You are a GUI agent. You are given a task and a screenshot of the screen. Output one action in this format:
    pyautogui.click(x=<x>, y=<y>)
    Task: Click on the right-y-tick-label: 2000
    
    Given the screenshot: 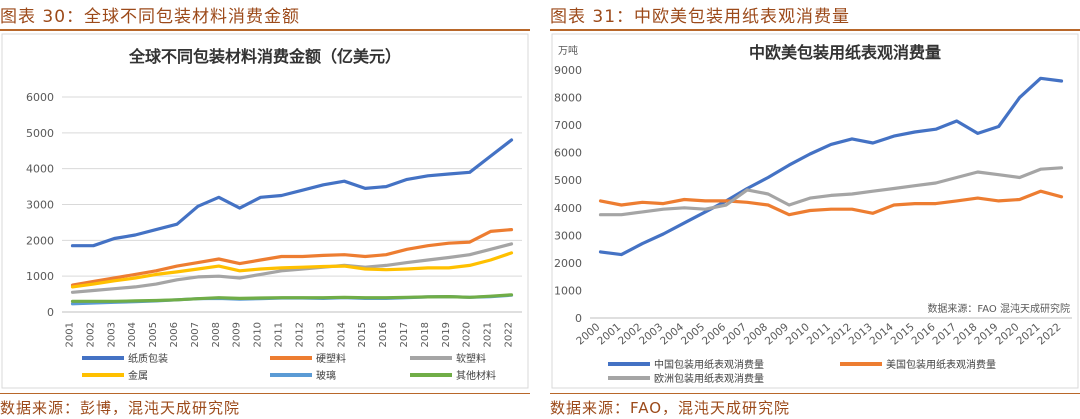 What is the action you would take?
    pyautogui.click(x=568, y=263)
    